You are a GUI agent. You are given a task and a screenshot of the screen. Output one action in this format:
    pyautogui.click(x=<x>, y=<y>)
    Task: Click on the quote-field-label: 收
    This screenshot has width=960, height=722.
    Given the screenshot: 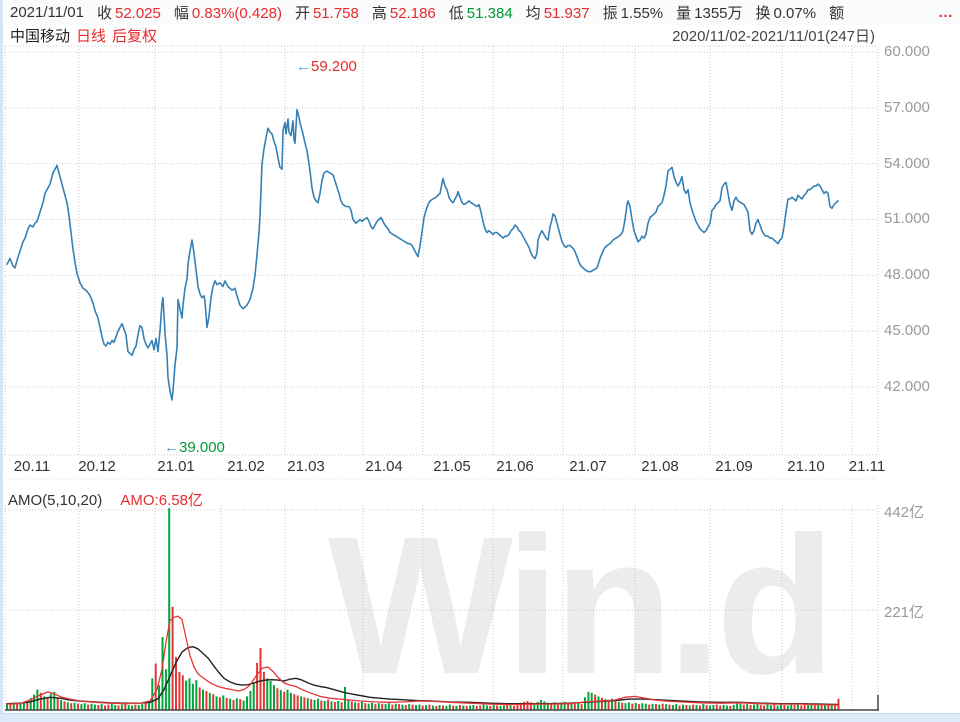 What is the action you would take?
    pyautogui.click(x=104, y=13)
    